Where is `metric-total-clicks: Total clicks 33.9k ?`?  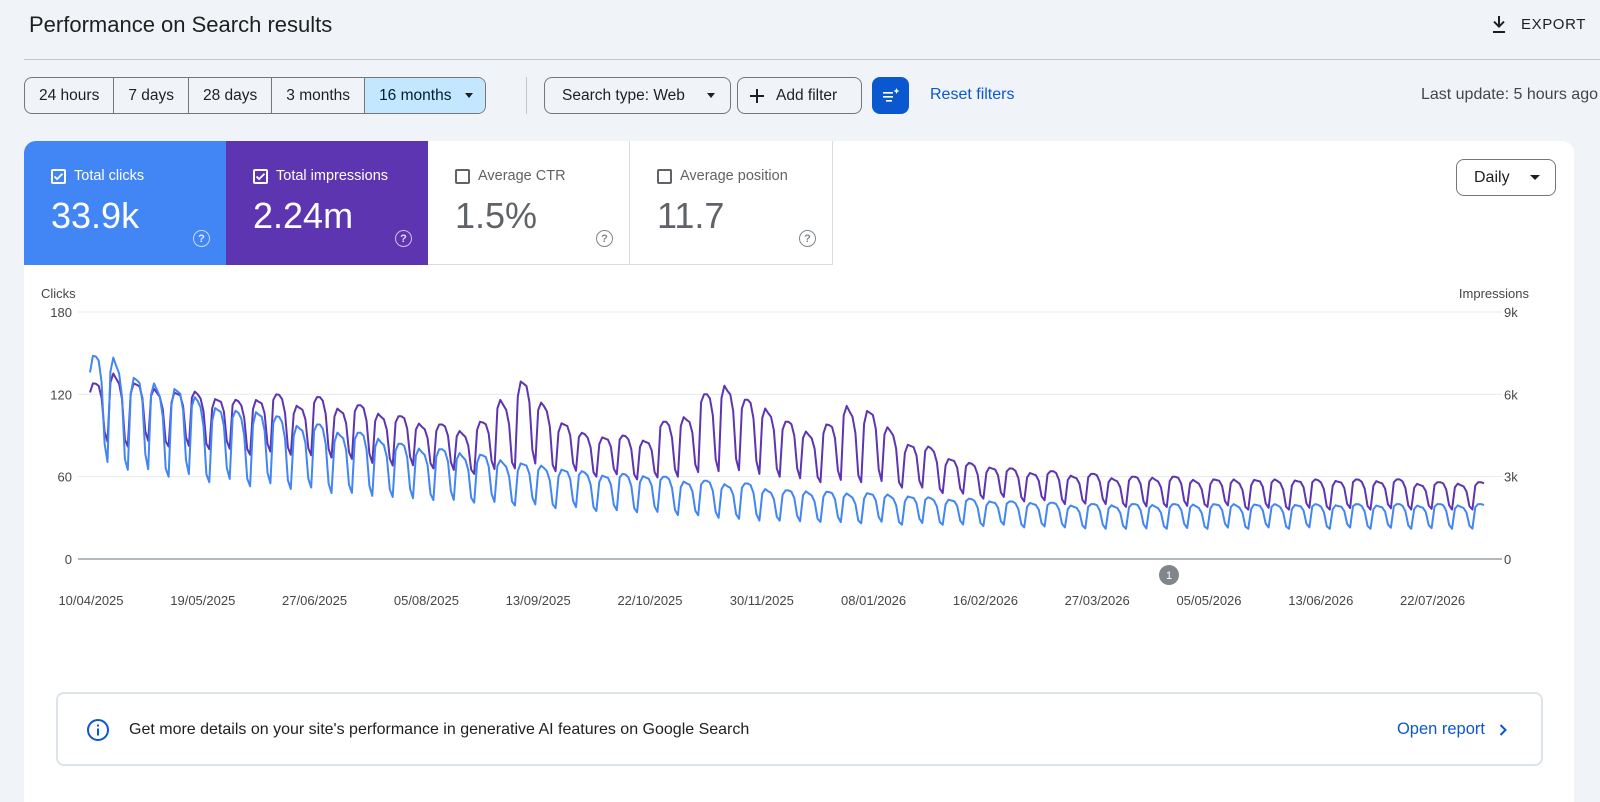
metric-total-clicks: Total clicks 33.9k ? is located at coordinates (125, 203).